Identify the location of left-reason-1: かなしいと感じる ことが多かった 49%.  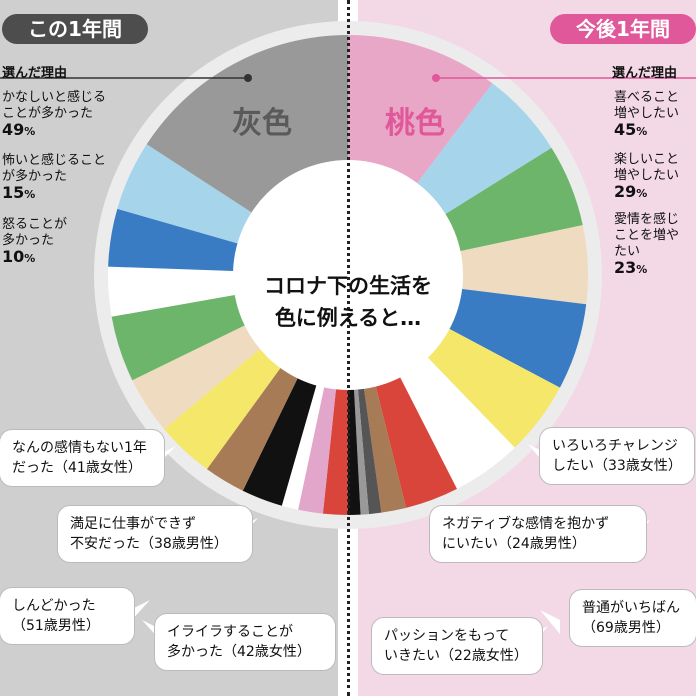
(72, 115).